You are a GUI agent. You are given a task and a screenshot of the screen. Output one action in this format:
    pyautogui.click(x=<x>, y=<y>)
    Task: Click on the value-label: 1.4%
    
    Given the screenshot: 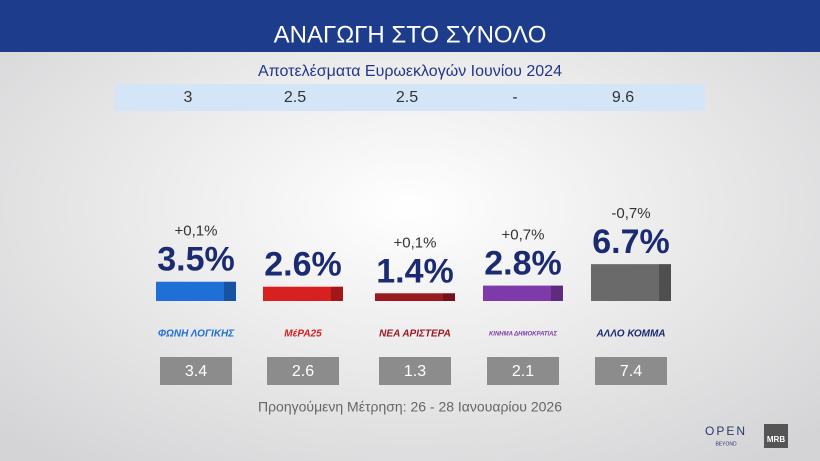 What is the action you would take?
    pyautogui.click(x=415, y=271)
    